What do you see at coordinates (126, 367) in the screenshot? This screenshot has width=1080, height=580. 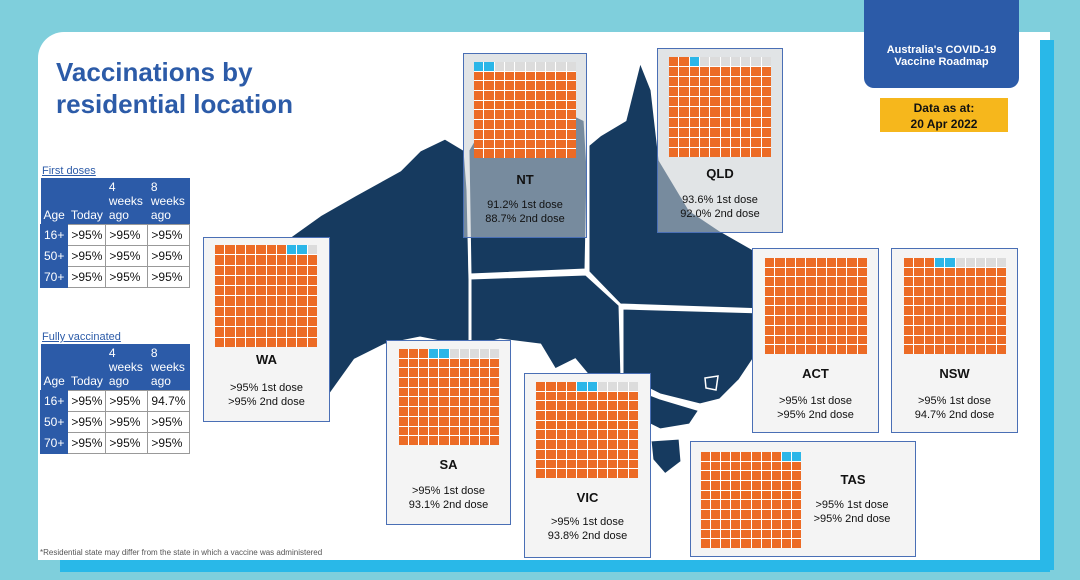 I see `col-header-4w: 4 weeks ago` at bounding box center [126, 367].